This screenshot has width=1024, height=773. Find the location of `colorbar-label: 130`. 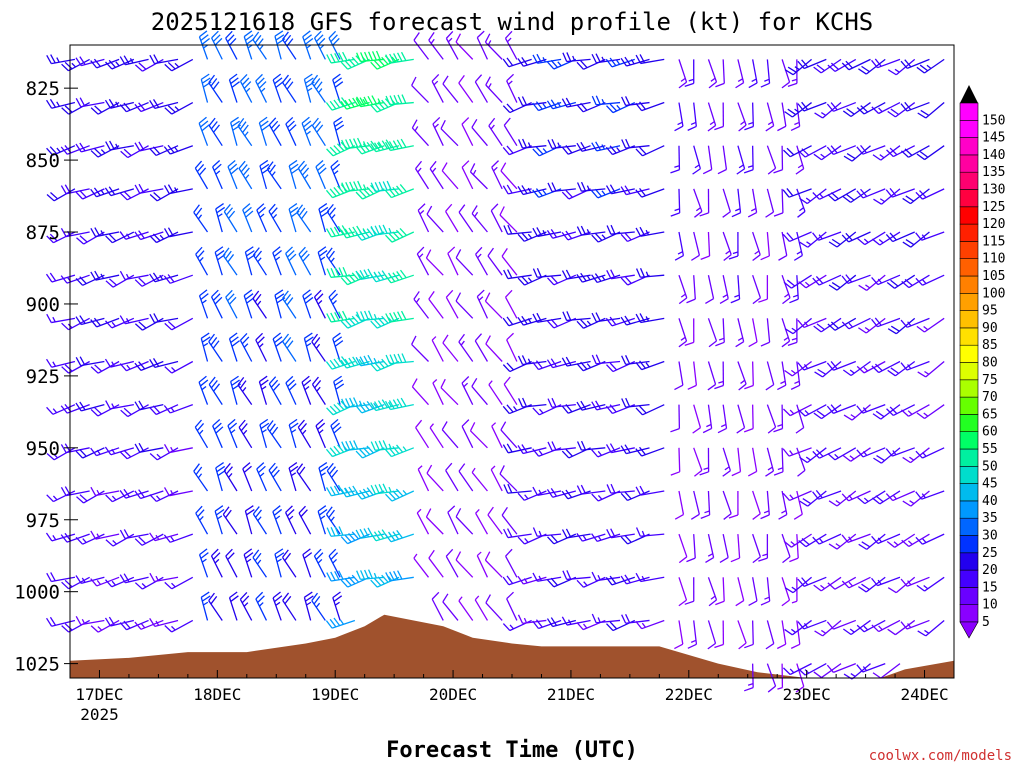

colorbar-label: 130 is located at coordinates (993, 190).